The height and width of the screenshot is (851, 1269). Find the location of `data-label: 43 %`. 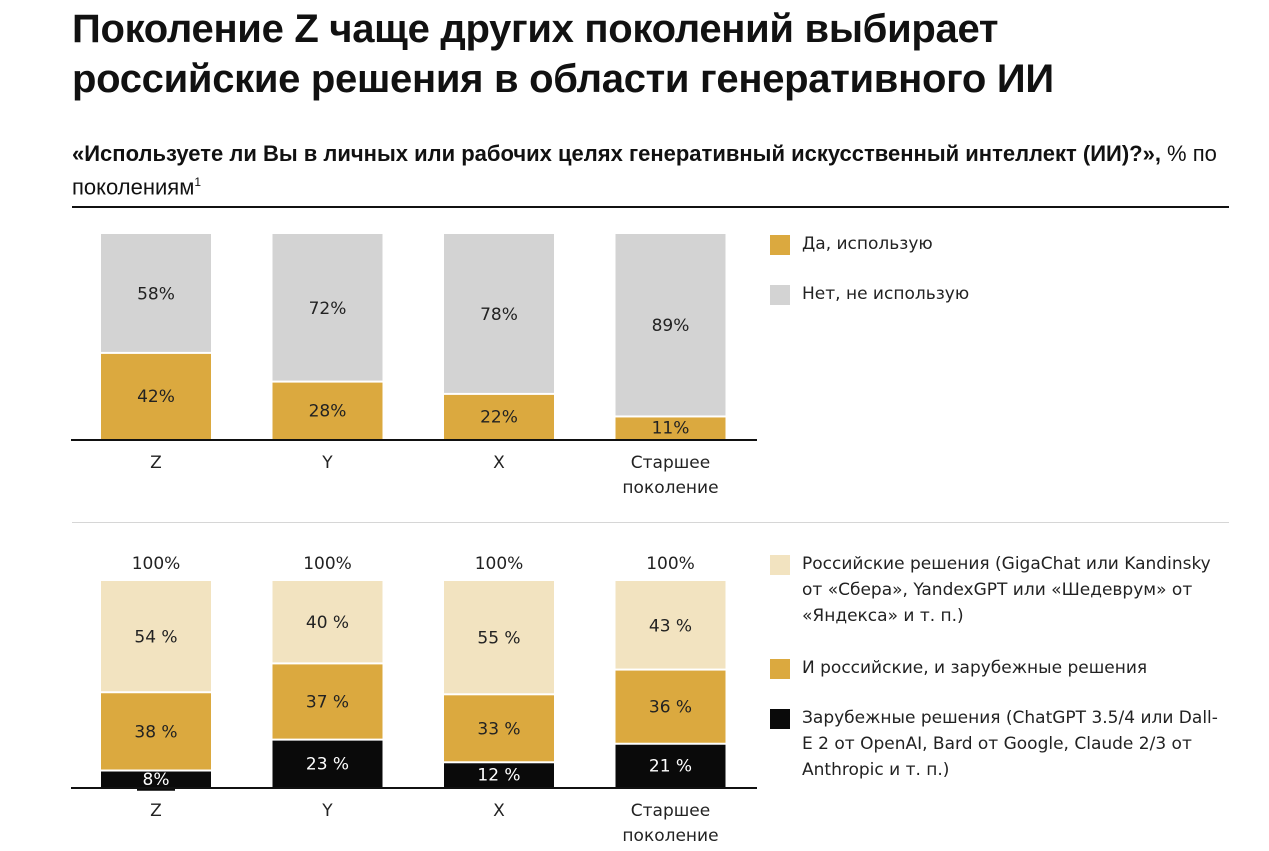

data-label: 43 % is located at coordinates (670, 626).